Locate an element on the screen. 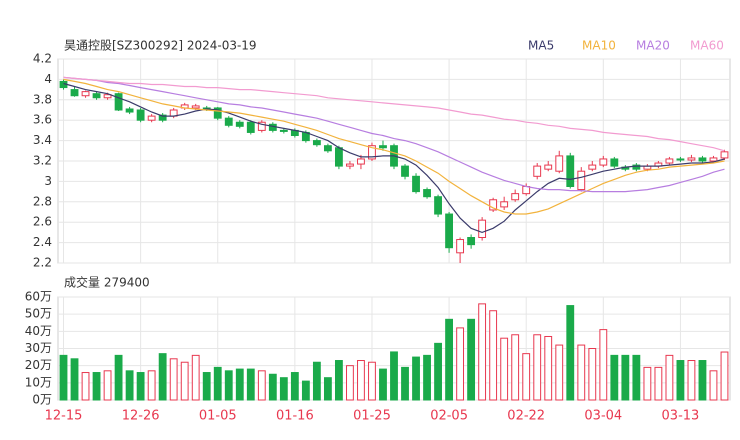 Image resolution: width=740 pixels, height=440 pixels. y-tick-label: 10万 is located at coordinates (38, 382).